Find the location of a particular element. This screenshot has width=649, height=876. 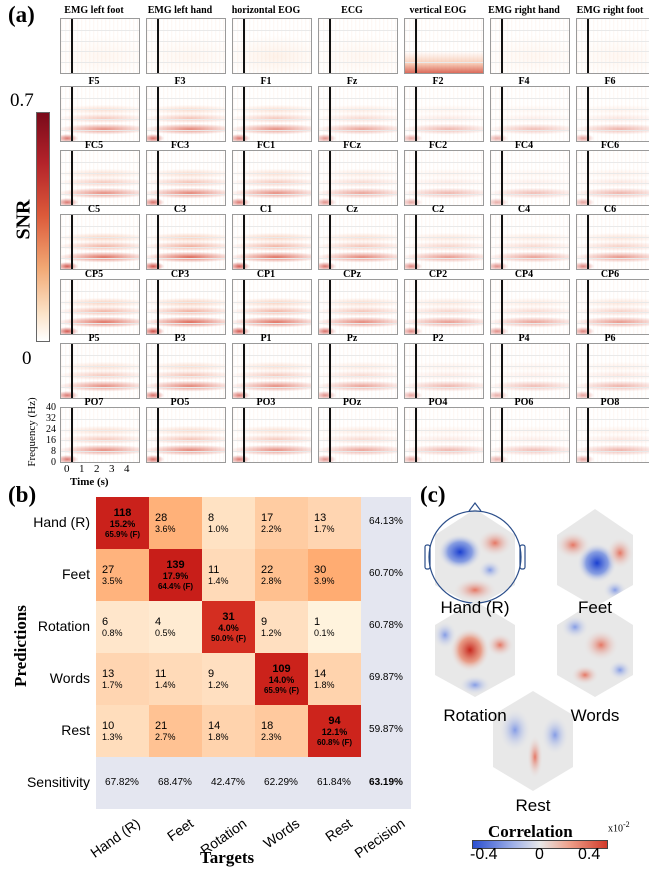

confusion-cell: 28 3.6% is located at coordinates (175, 523).